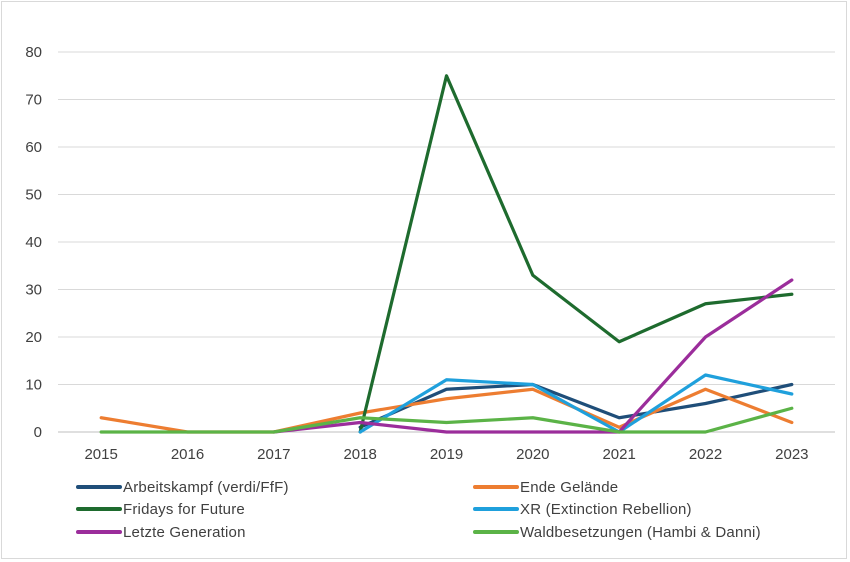  Describe the element at coordinates (206, 487) in the screenshot. I see `legend-label: Arbeitskampf (verdi/FfF)` at that location.